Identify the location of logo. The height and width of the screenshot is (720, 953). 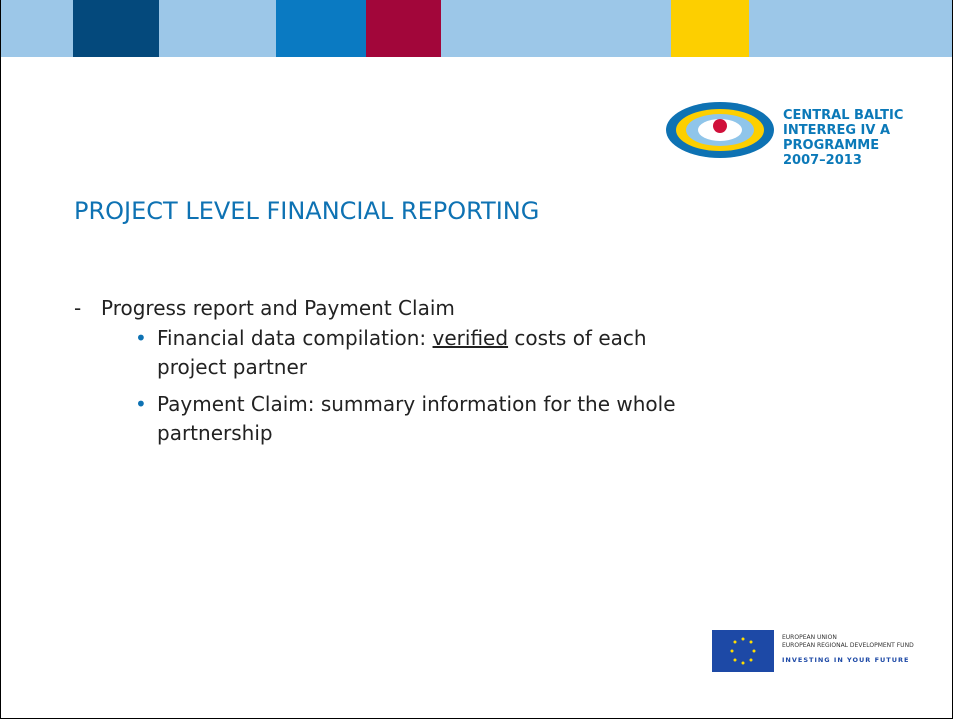
(720, 130).